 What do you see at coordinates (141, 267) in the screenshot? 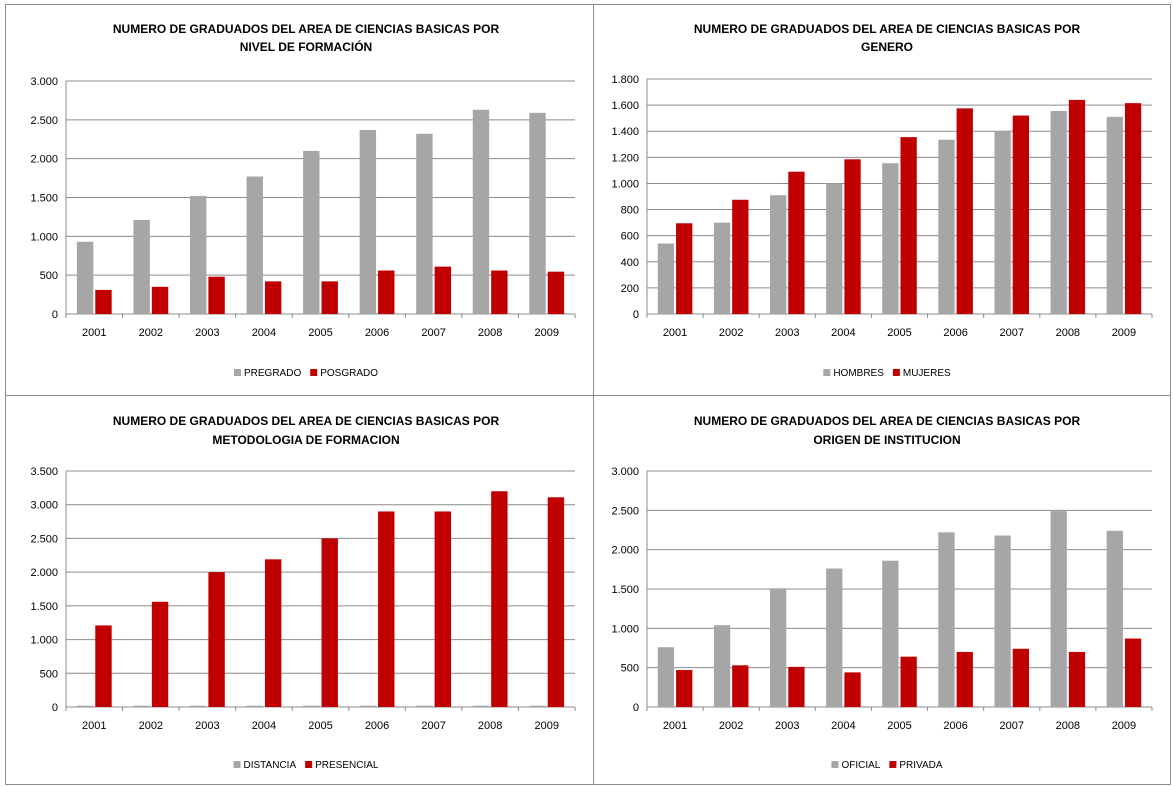
I see `bar-pregrado-2002` at bounding box center [141, 267].